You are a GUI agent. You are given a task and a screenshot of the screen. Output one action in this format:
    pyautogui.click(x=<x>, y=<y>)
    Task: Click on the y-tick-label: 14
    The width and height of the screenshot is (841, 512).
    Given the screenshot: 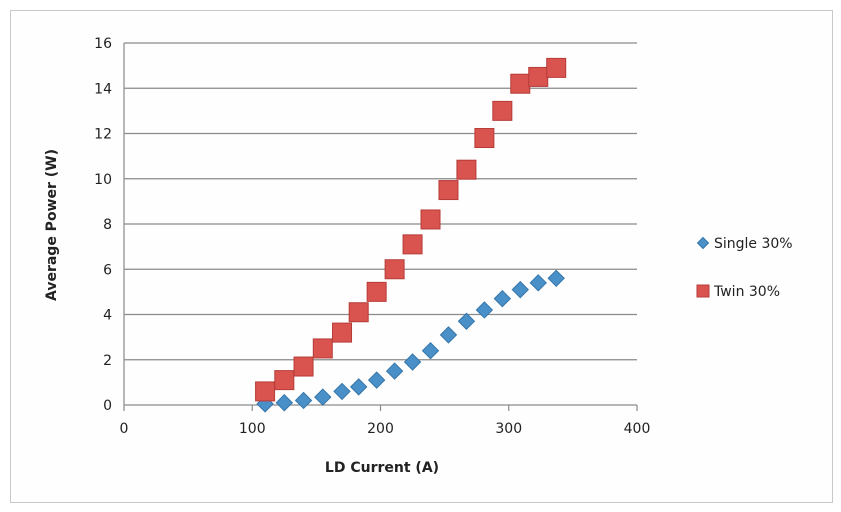 What is the action you would take?
    pyautogui.click(x=103, y=89)
    